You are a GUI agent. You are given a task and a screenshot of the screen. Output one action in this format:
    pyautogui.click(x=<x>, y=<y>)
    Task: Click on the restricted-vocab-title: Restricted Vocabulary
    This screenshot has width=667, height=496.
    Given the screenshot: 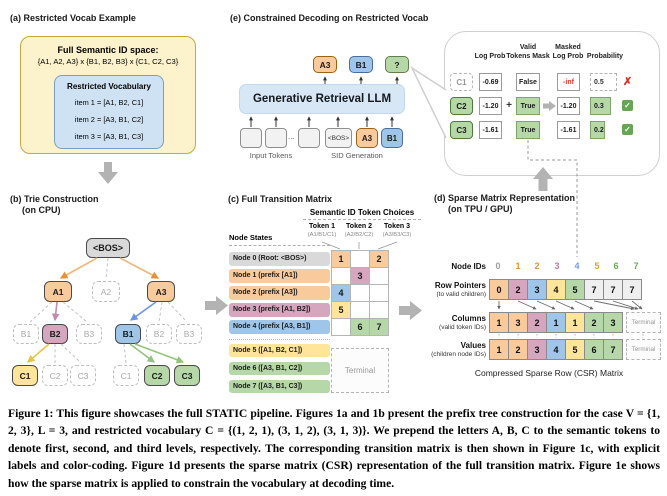 What is the action you would take?
    pyautogui.click(x=109, y=86)
    